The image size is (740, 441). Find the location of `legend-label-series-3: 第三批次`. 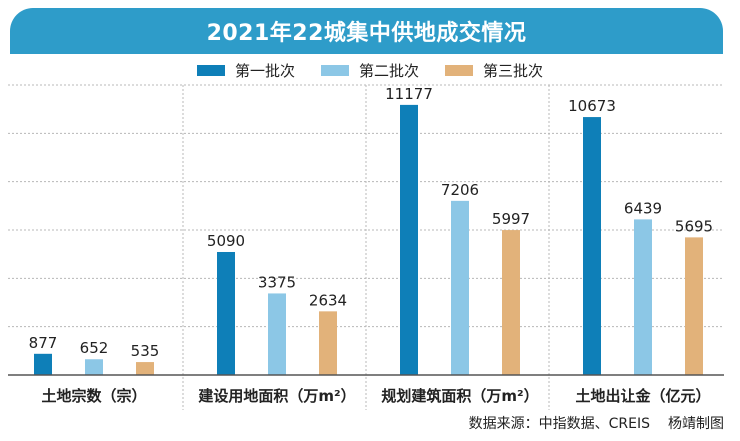

legend-label-series-3: 第三批次 is located at coordinates (513, 71).